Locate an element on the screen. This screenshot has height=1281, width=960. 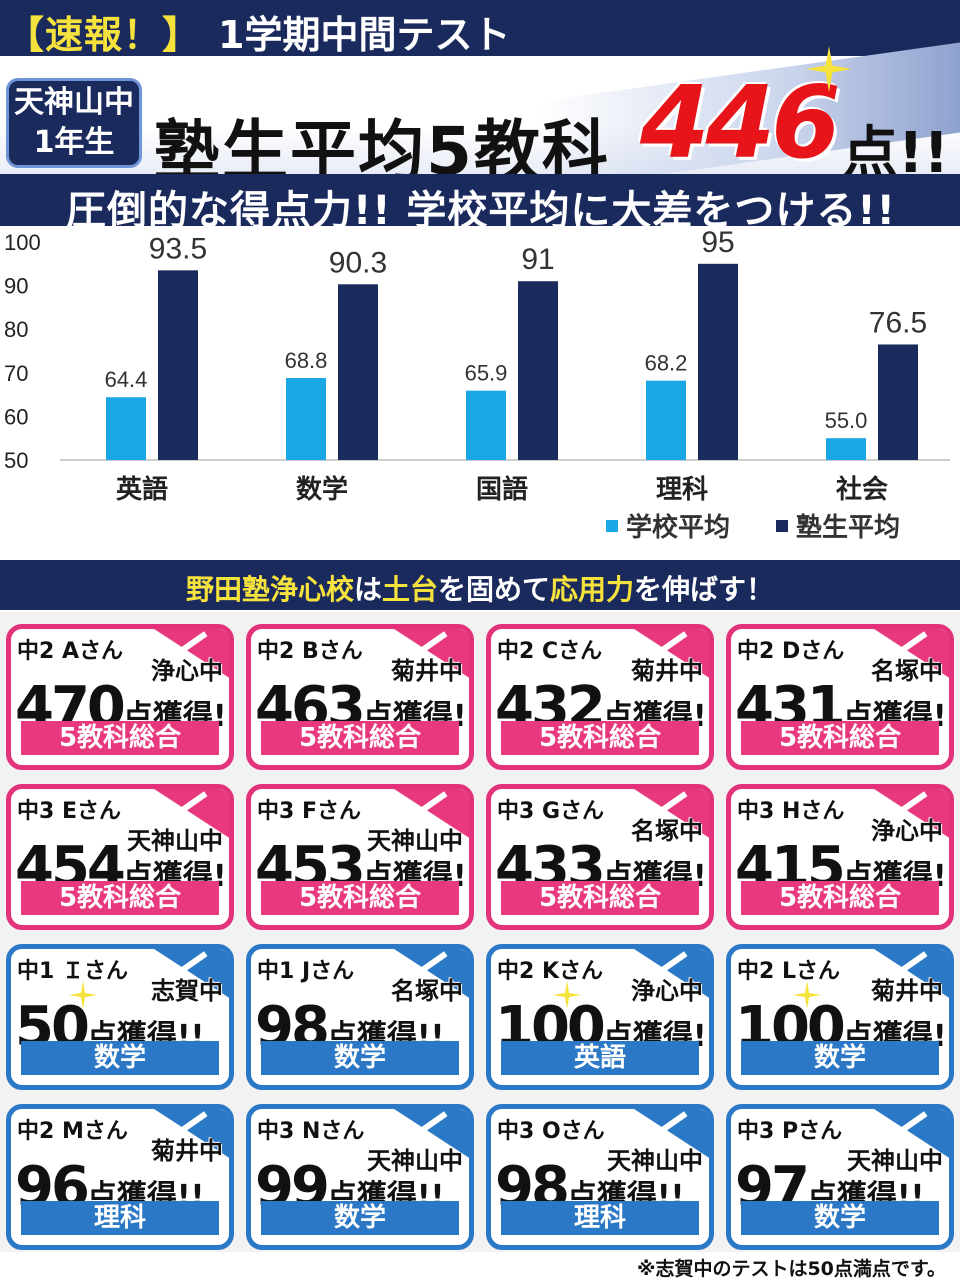
result-card: 中2 Lさん 菊井中 100点獲得!! 数学 is located at coordinates (840, 1017).